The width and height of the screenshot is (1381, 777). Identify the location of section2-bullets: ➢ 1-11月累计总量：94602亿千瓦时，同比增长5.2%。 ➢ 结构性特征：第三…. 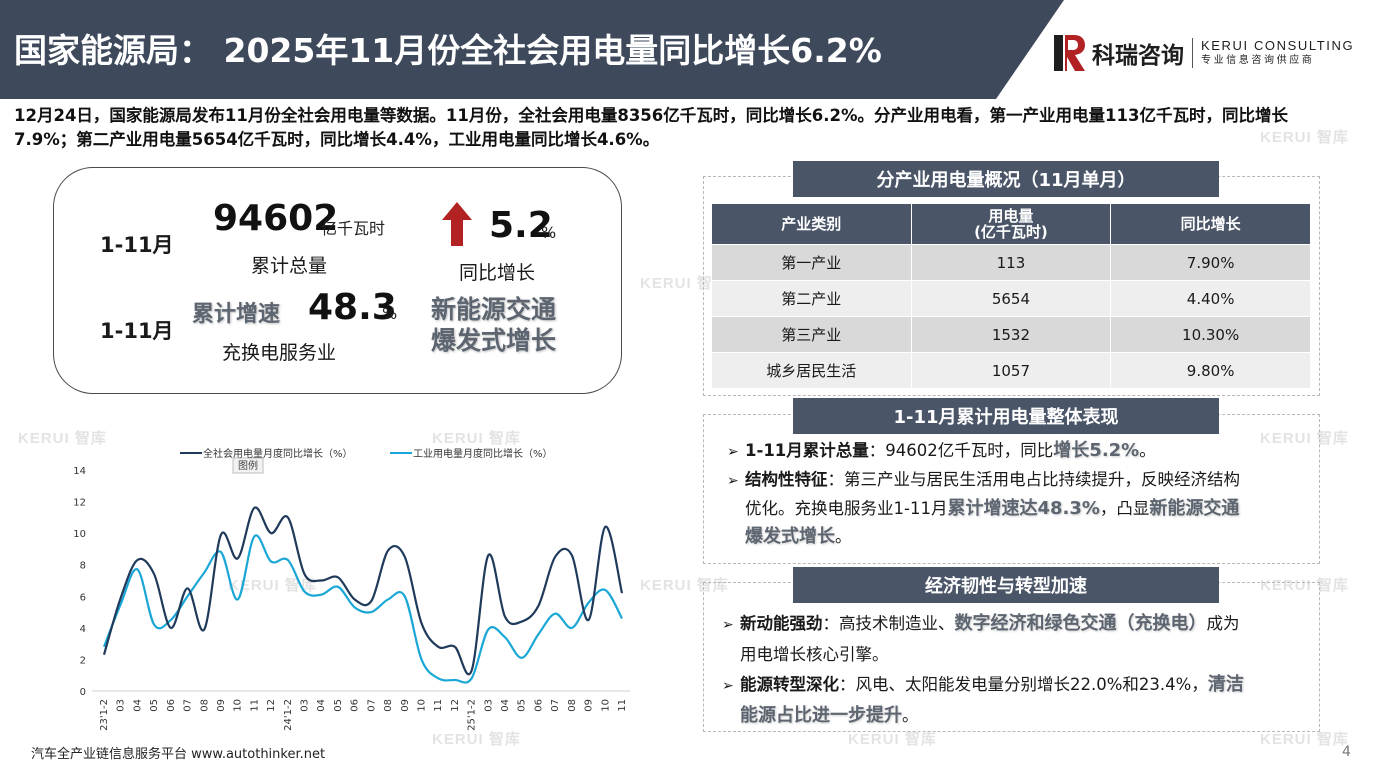
(1019, 494).